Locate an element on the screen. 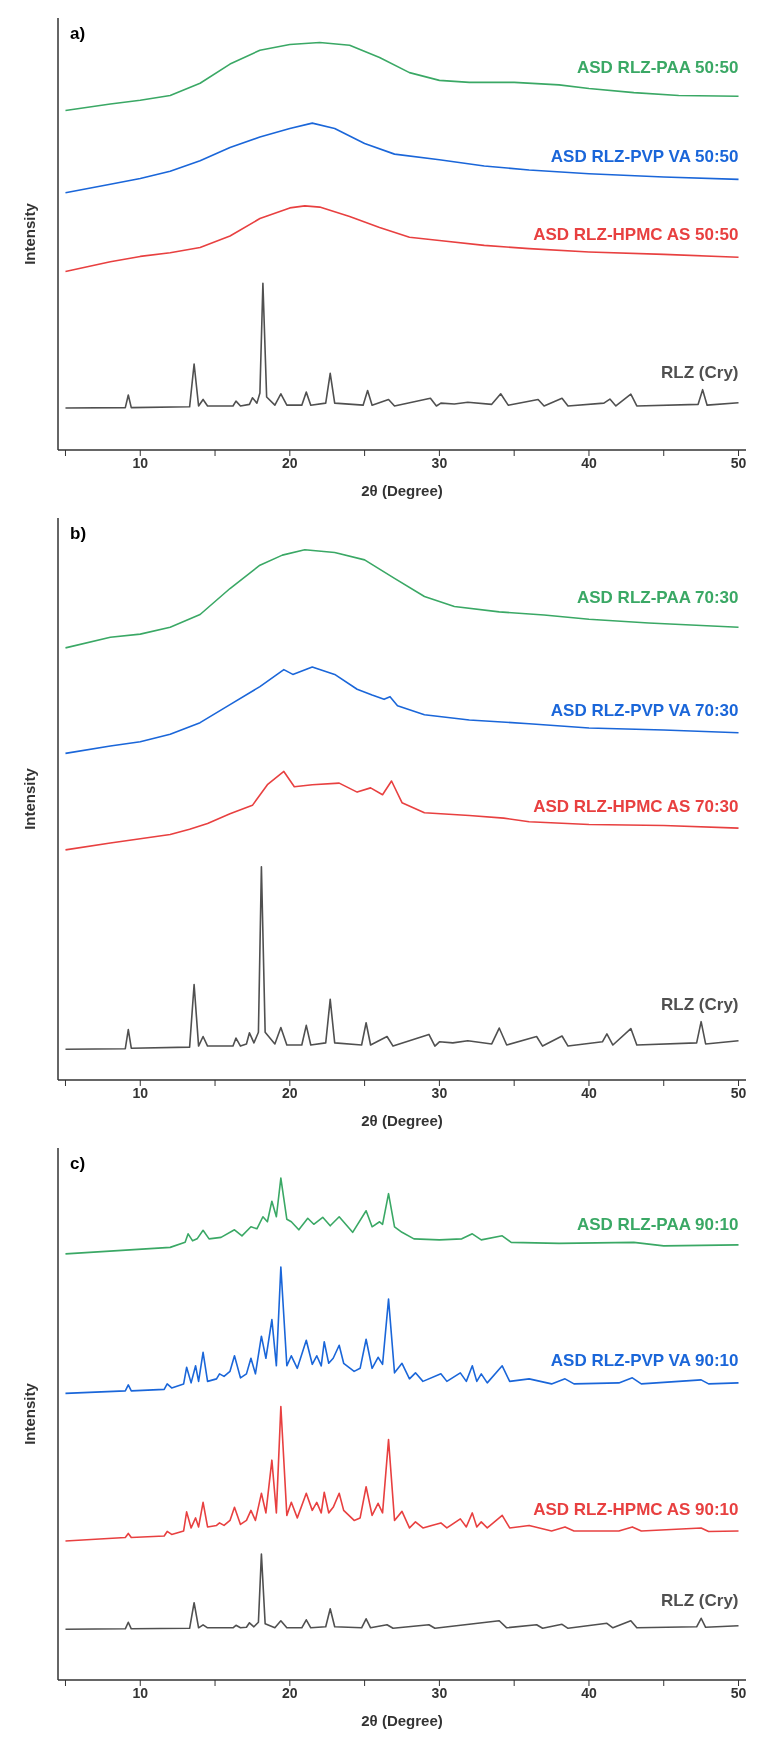 This screenshot has height=1744, width=768. series-label: ASD RLZ-HPMC AS 70:30 is located at coordinates (636, 807).